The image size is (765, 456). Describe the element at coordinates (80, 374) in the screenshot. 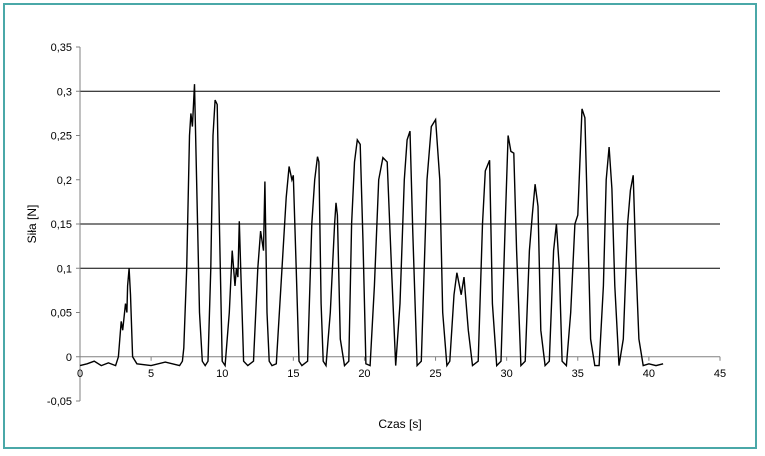

I see `x-tick-label: 0` at that location.